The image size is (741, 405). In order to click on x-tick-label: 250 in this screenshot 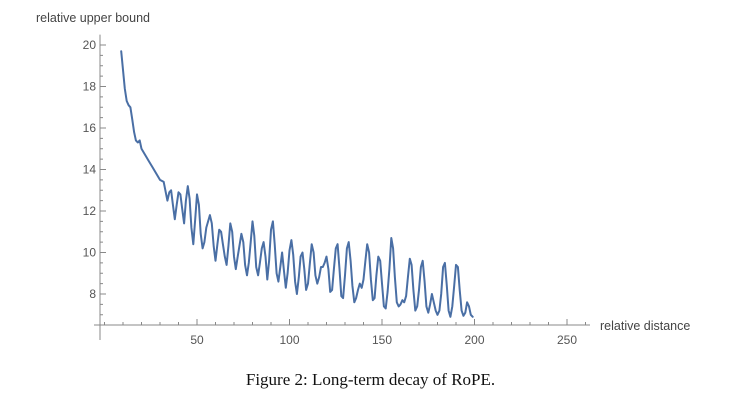, I will do `click(567, 340)`.